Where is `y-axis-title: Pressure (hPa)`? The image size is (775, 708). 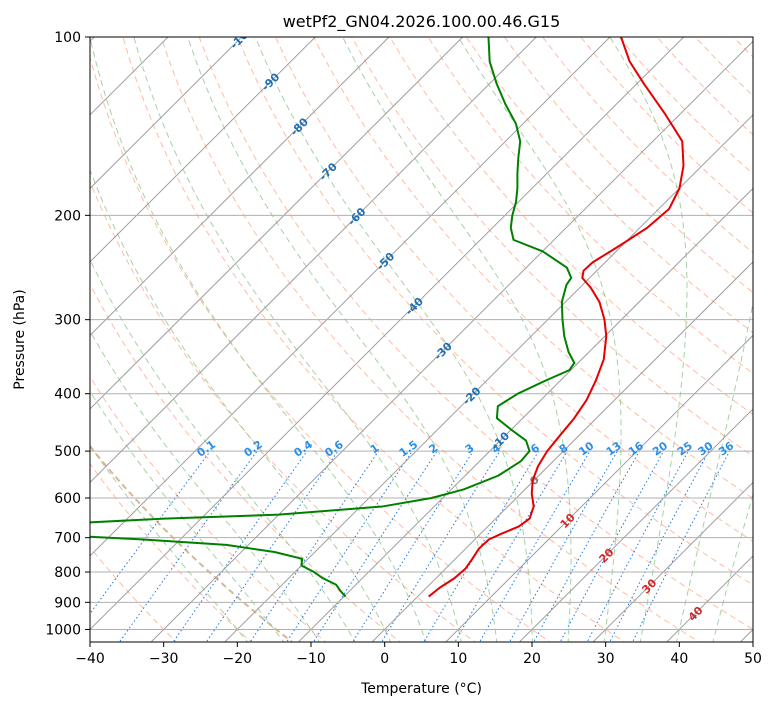
y-axis-title: Pressure (hPa) is located at coordinates (20, 339).